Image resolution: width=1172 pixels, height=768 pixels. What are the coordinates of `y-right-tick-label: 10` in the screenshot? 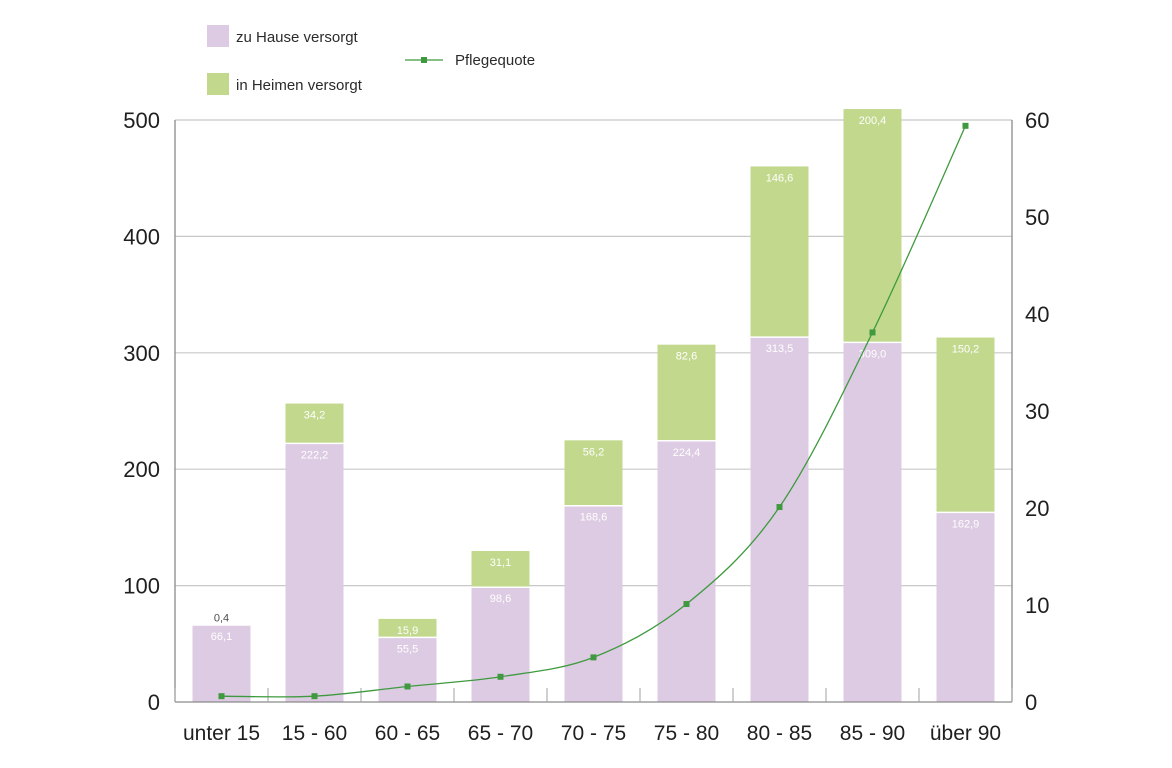 It's located at (1037, 605).